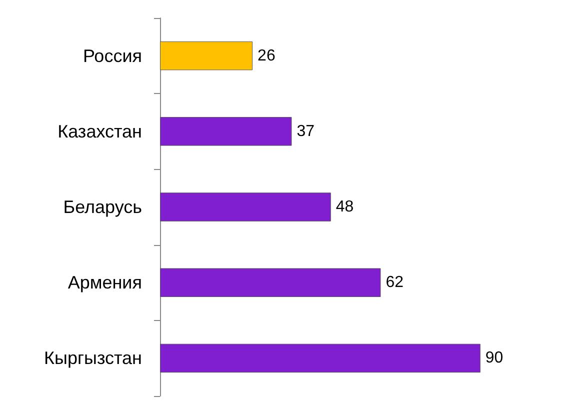 This screenshot has height=408, width=562. What do you see at coordinates (345, 207) in the screenshot?
I see `data-label: 48` at bounding box center [345, 207].